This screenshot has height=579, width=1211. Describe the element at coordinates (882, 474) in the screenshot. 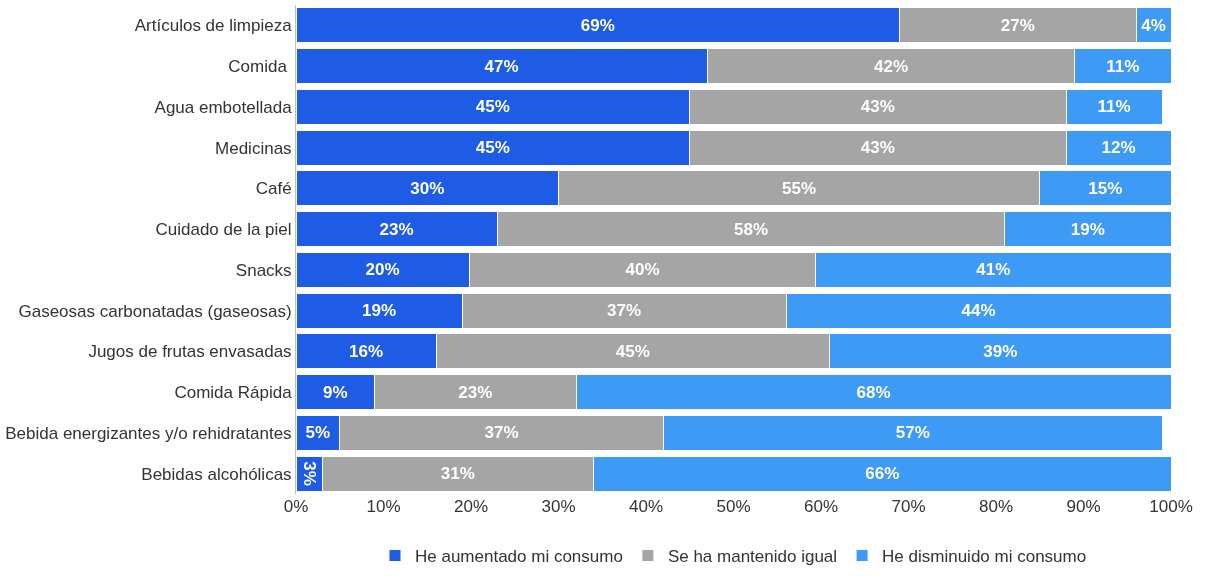

I see `data-label: 66%` at that location.